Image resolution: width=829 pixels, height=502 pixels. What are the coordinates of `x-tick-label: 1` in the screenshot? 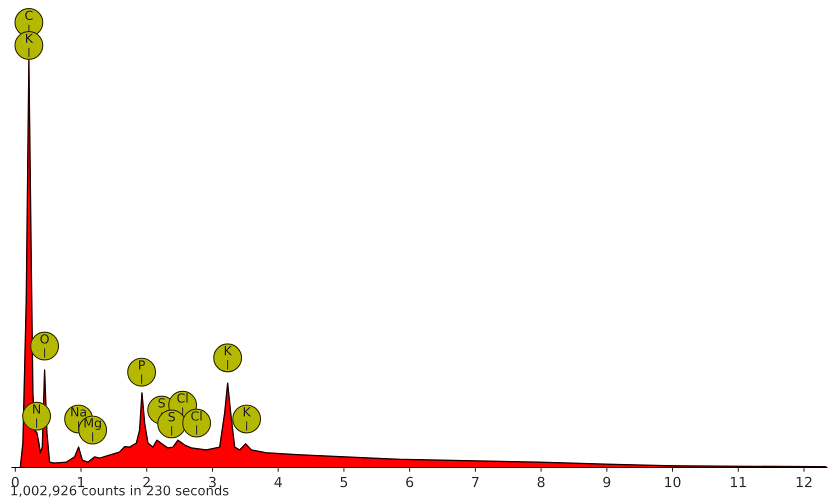 It's located at (81, 482).